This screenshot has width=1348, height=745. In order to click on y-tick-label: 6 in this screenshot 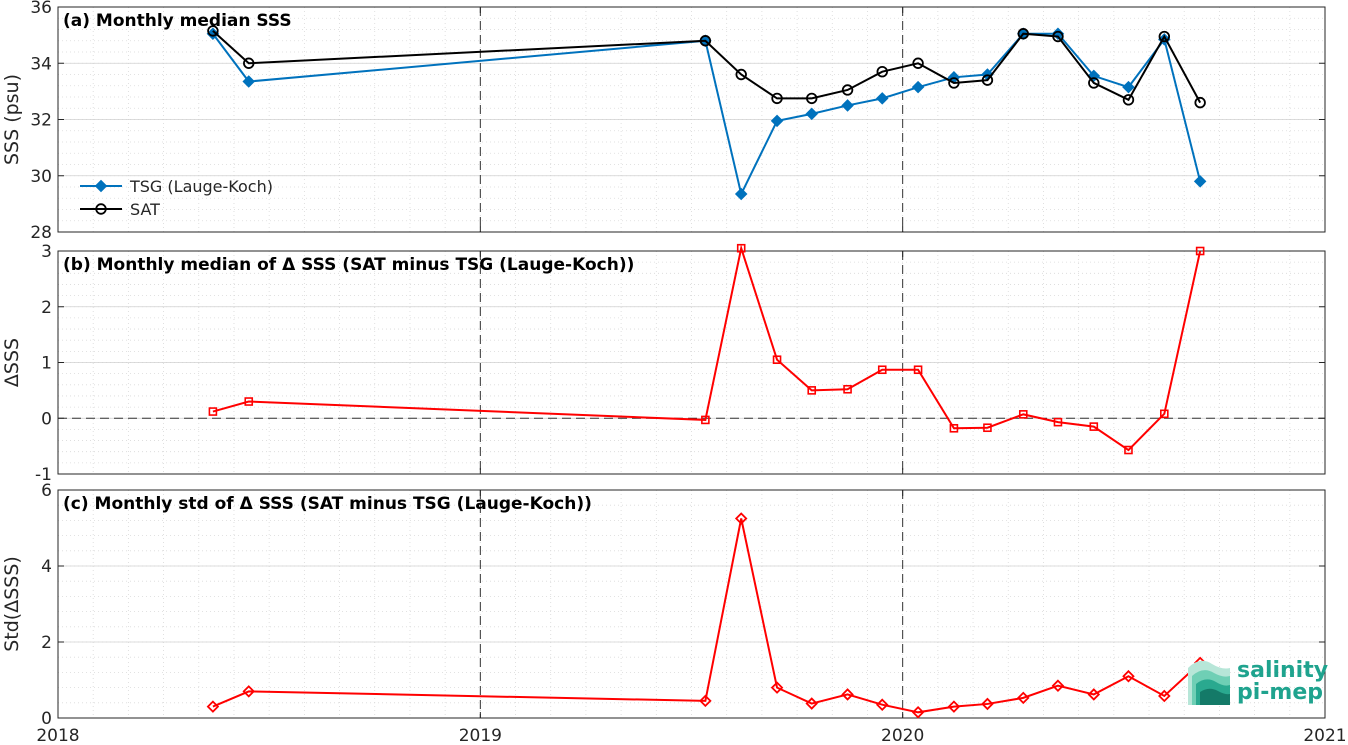, I will do `click(46, 491)`.